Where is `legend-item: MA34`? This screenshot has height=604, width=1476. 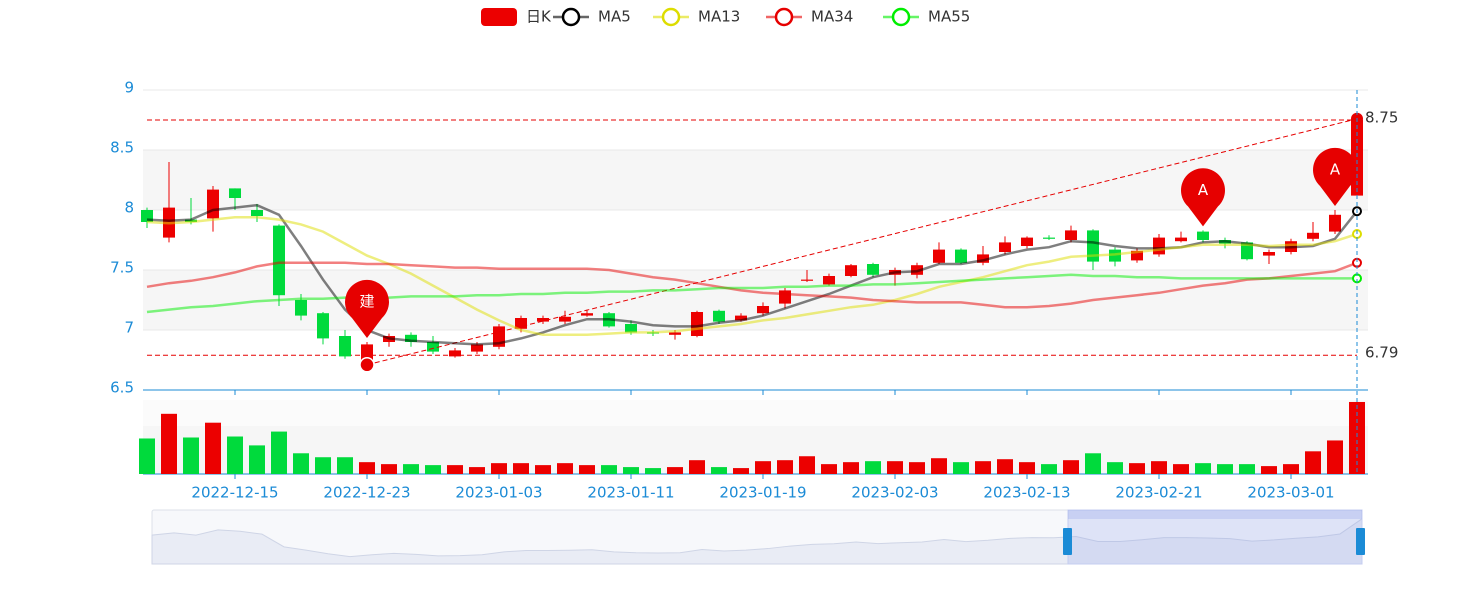 legend-item: MA34 is located at coordinates (809, 17).